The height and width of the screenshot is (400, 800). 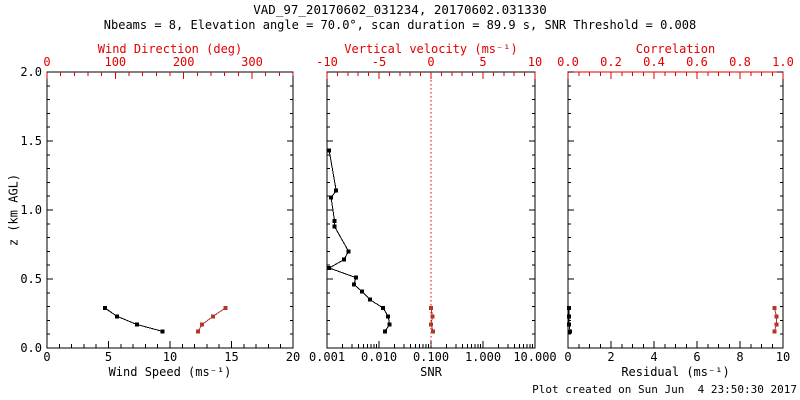 What do you see at coordinates (170, 75) in the screenshot?
I see `wind-top-ticks` at bounding box center [170, 75].